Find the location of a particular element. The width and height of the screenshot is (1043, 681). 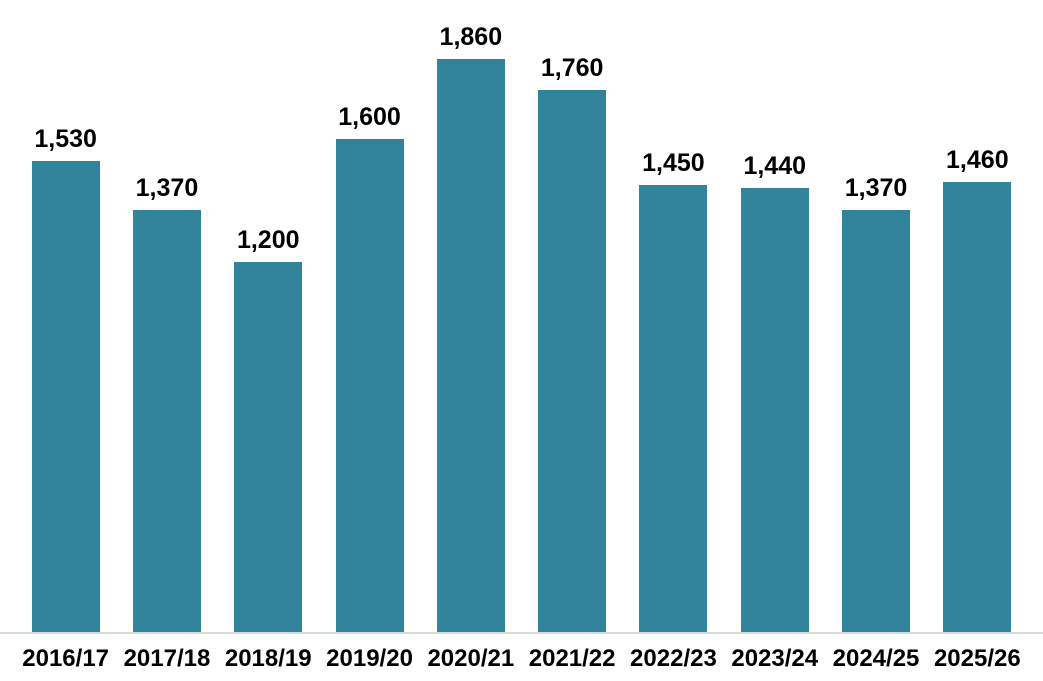

bar-column: 1,760 is located at coordinates (571, 344).